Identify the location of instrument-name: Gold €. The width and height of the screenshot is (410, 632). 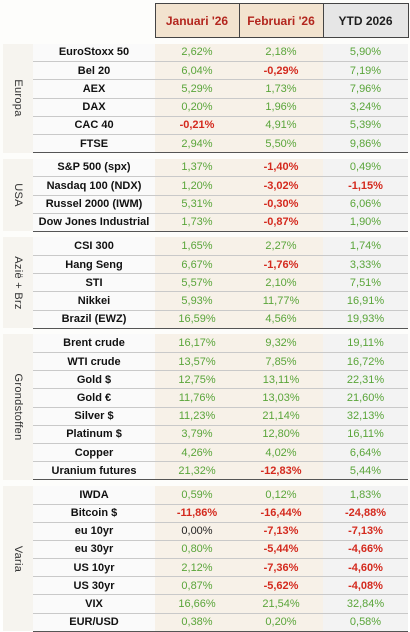
(94, 398).